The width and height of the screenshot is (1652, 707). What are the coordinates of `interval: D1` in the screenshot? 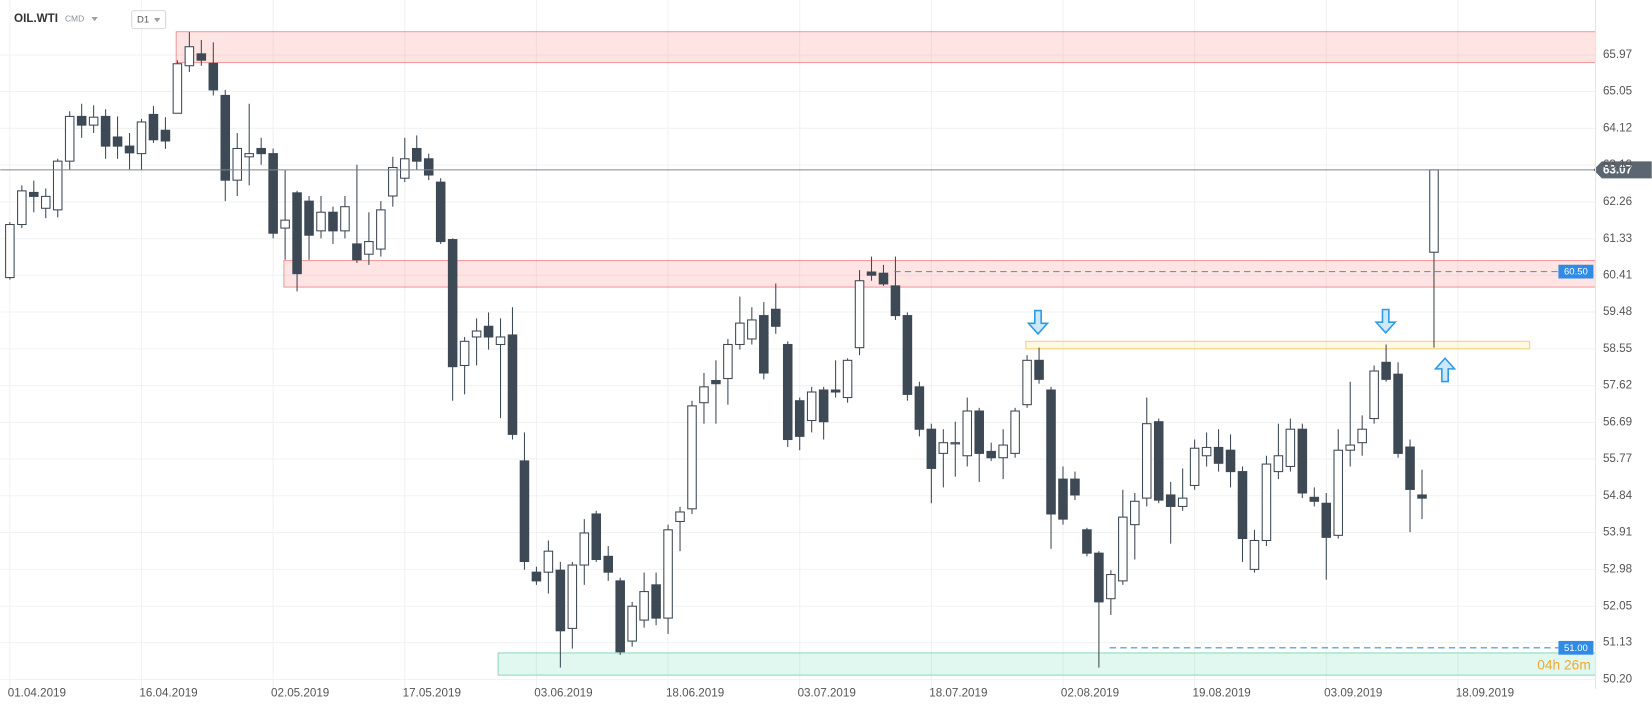 It's located at (143, 20).